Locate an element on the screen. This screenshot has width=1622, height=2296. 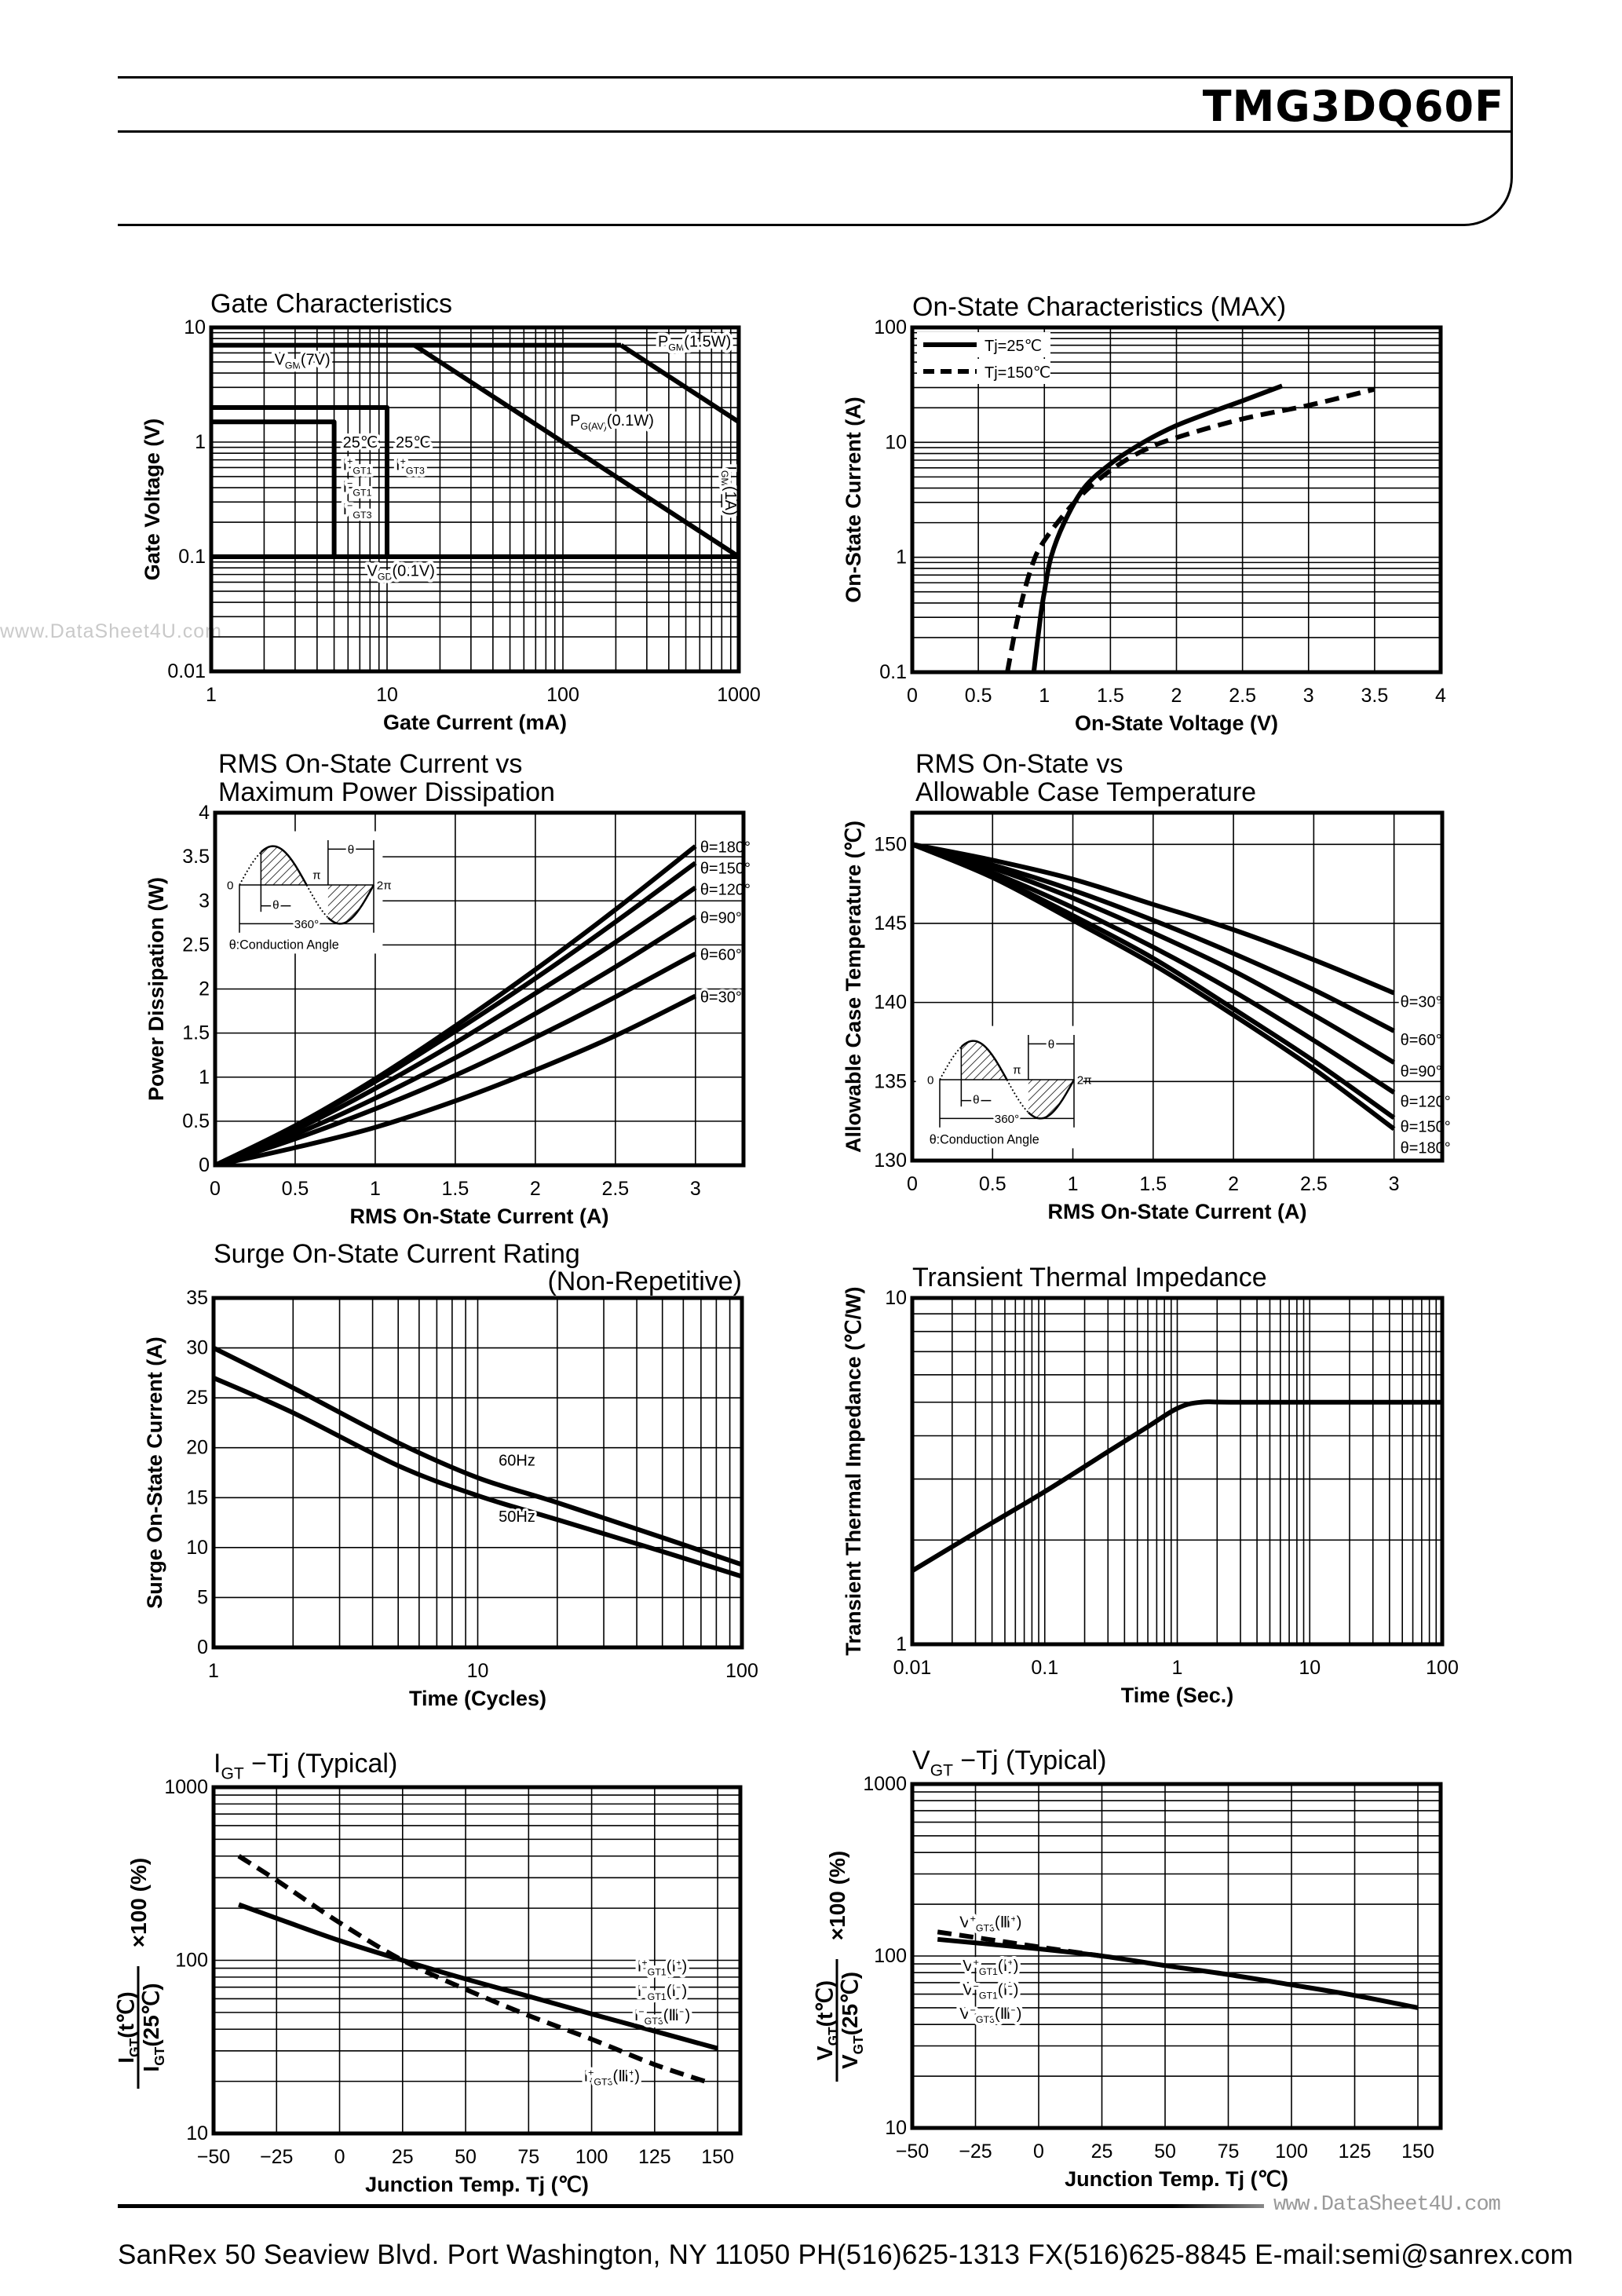
inset-label-360: 360° is located at coordinates (1007, 1120).